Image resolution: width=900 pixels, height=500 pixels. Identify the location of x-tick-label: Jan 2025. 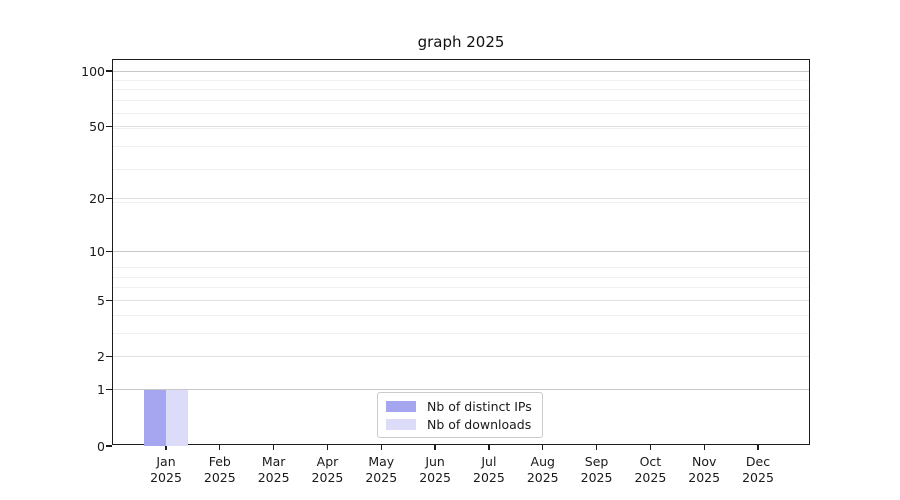
(166, 469).